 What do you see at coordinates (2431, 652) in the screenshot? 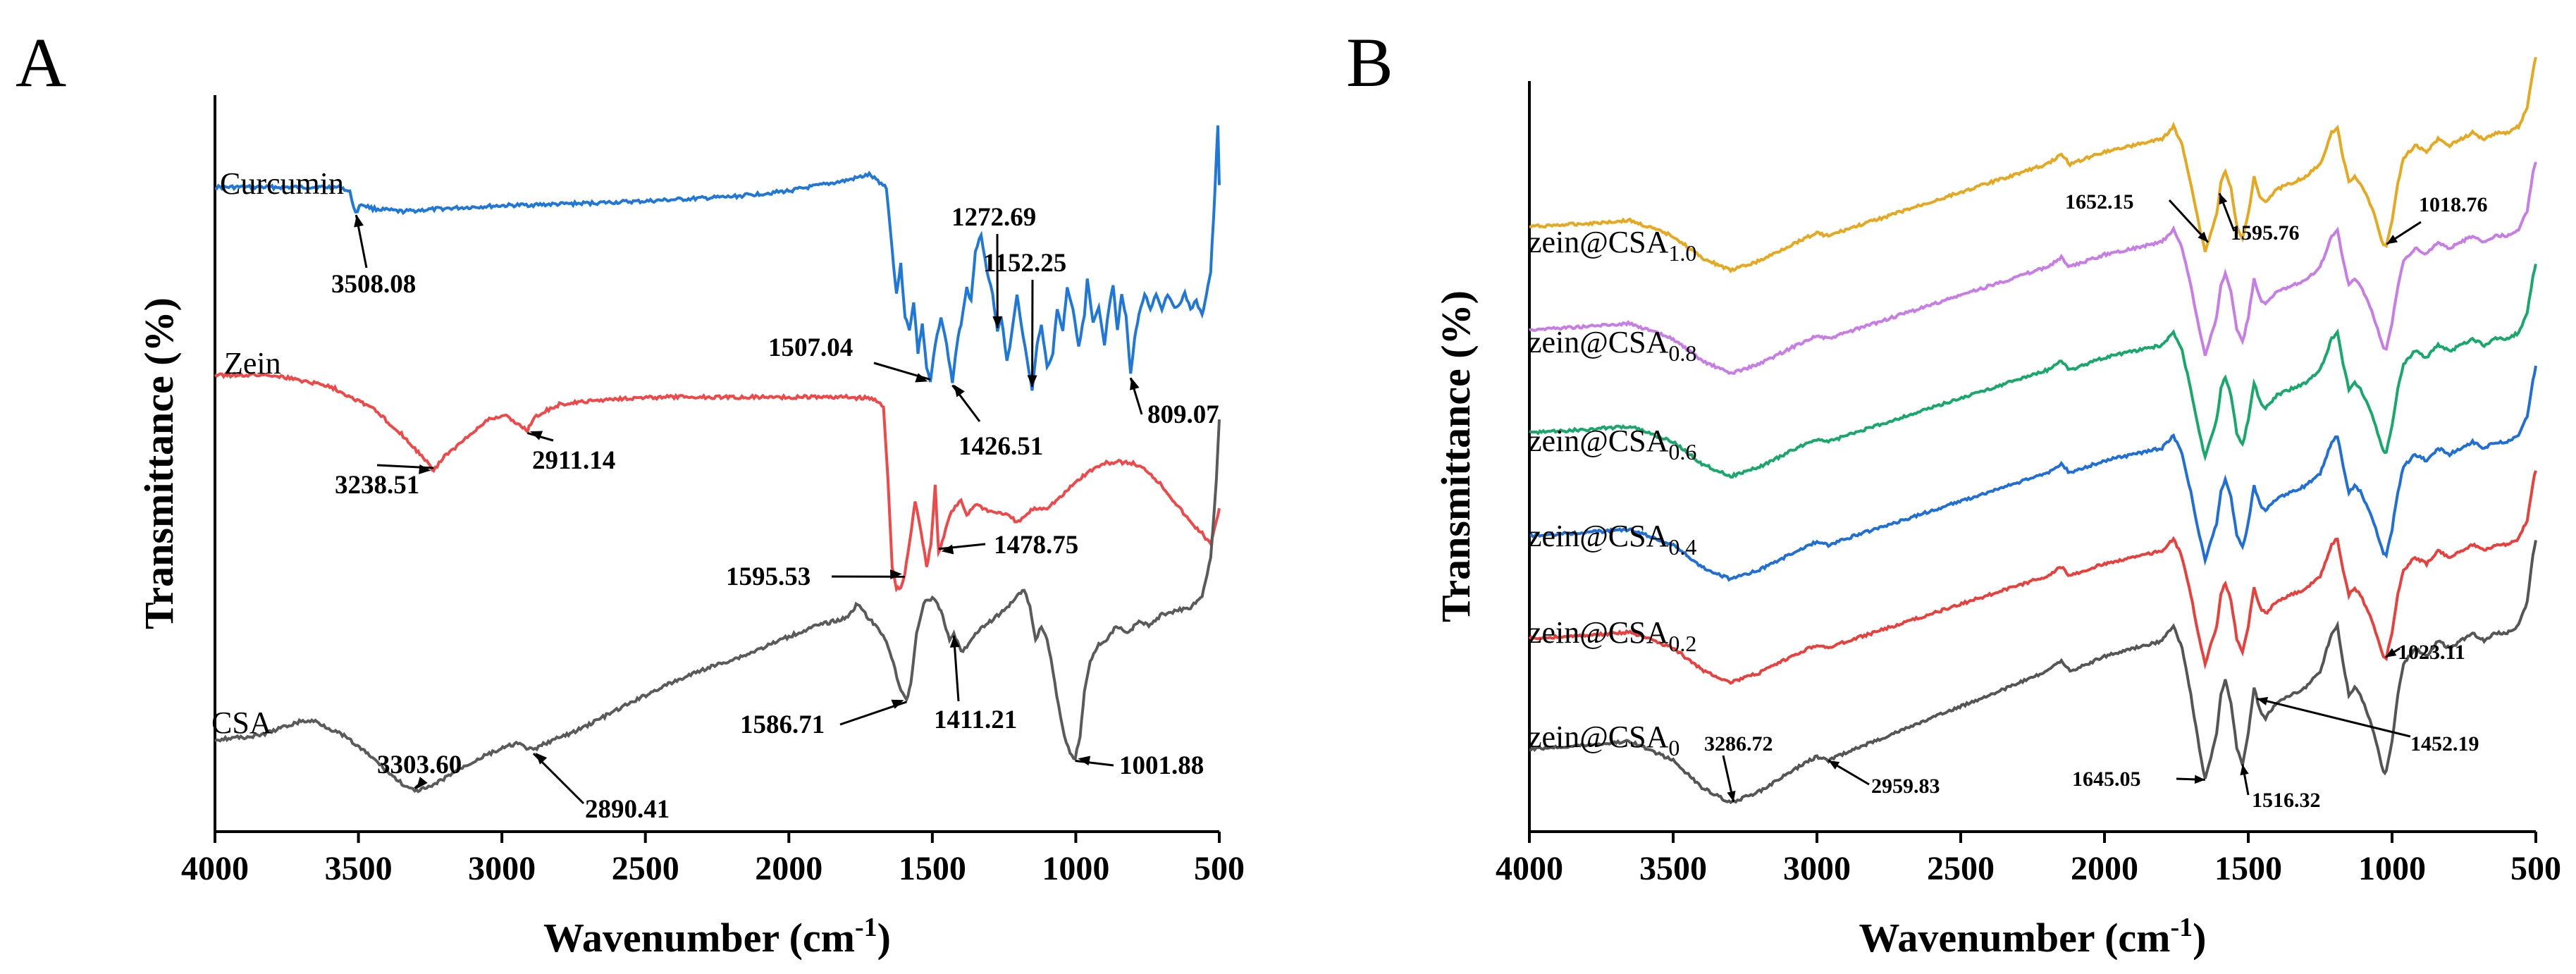
I see `annotation-1023-11: 1023.11` at bounding box center [2431, 652].